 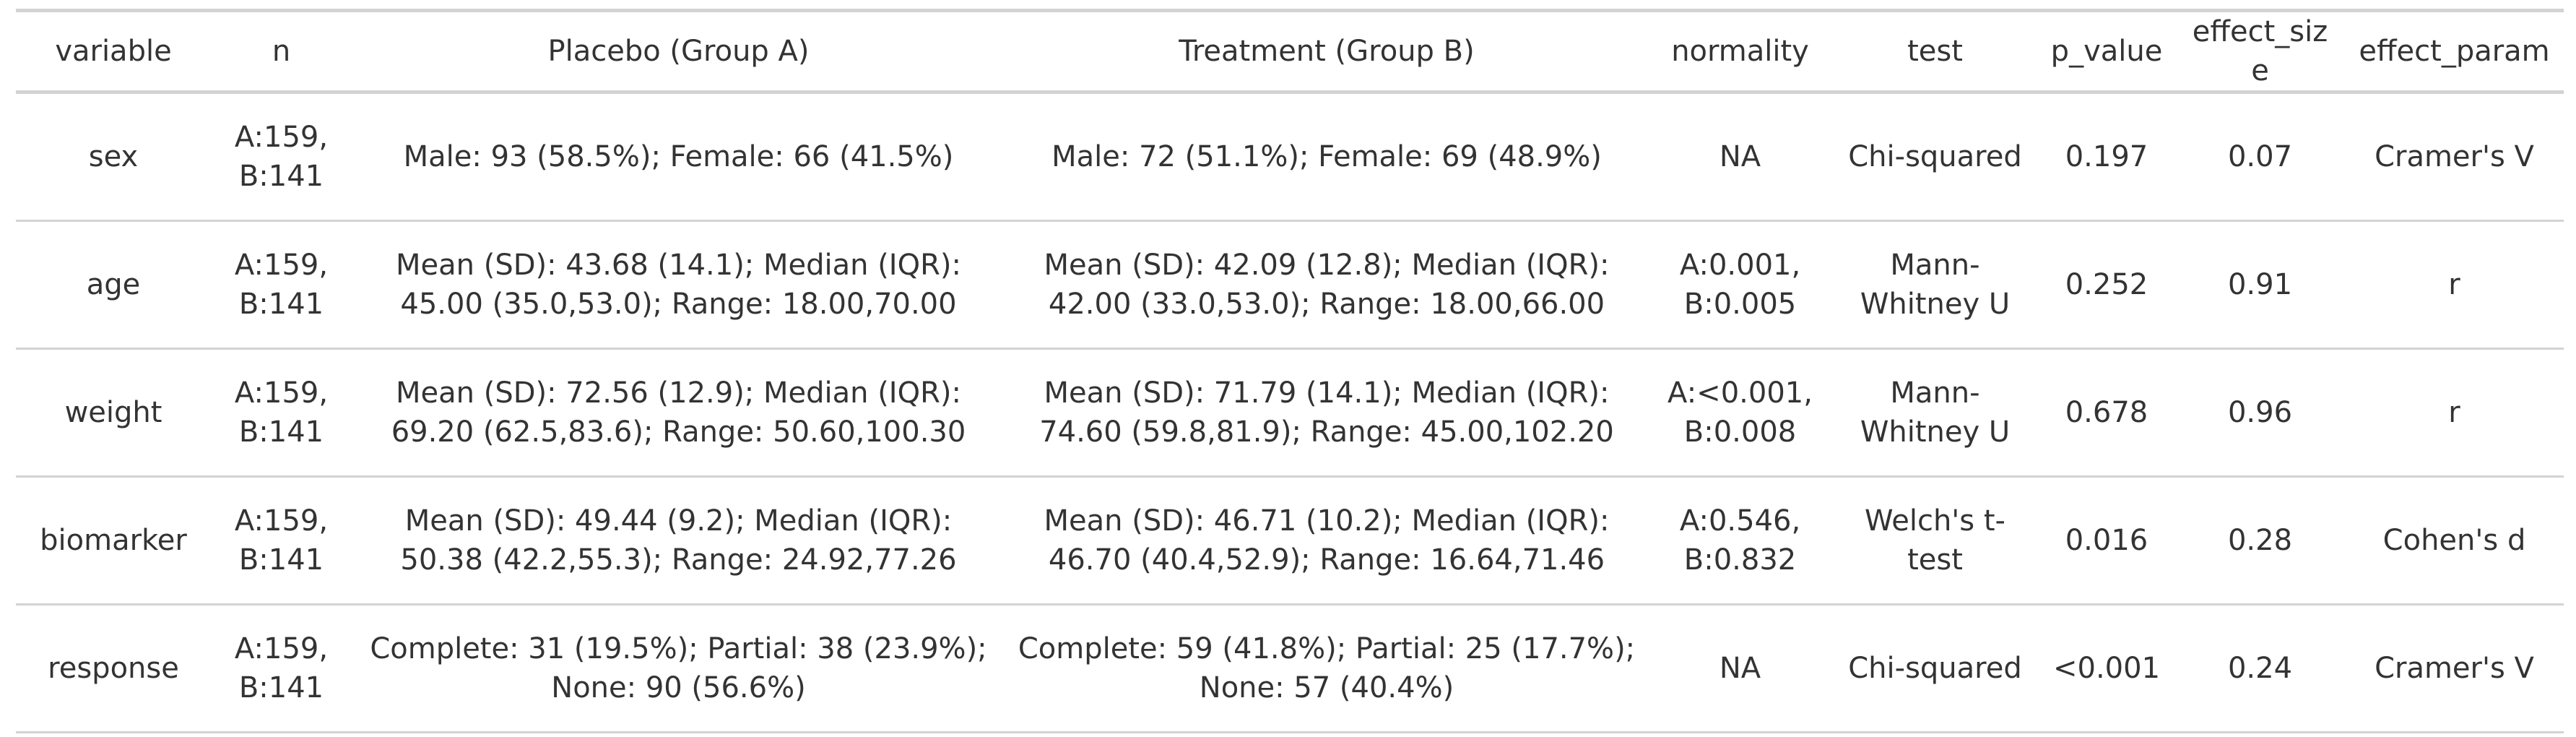 What do you see at coordinates (2106, 51) in the screenshot?
I see `header-cell: p_value` at bounding box center [2106, 51].